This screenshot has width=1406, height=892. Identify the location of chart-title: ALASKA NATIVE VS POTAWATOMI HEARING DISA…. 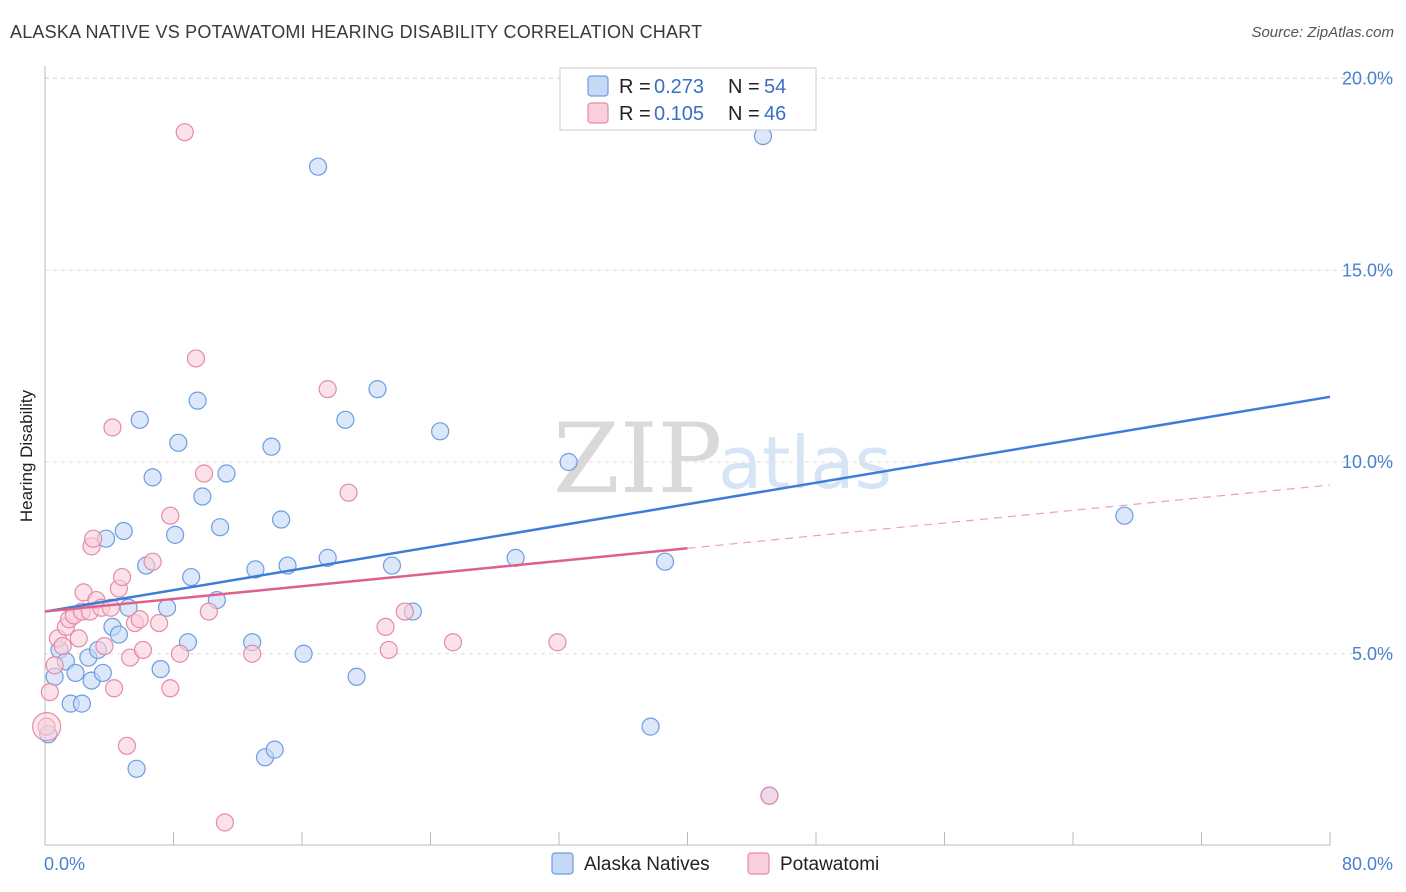
(356, 32).